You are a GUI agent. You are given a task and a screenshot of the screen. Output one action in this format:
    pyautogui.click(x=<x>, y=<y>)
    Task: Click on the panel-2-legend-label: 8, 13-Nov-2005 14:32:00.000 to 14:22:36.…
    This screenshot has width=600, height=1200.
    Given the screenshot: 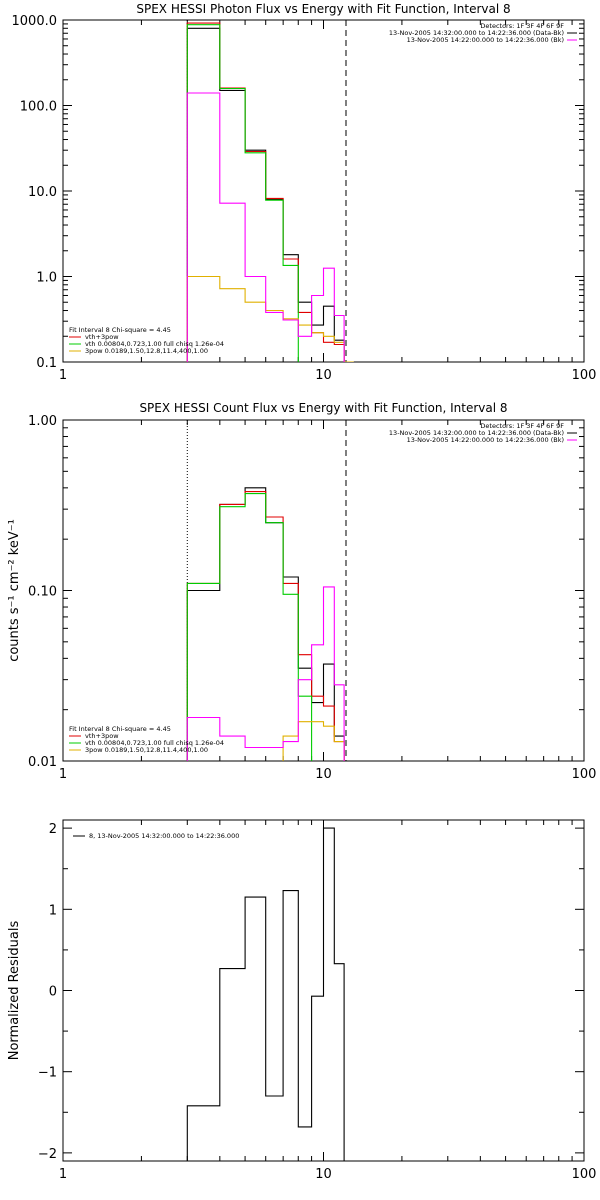 What is the action you would take?
    pyautogui.click(x=164, y=836)
    